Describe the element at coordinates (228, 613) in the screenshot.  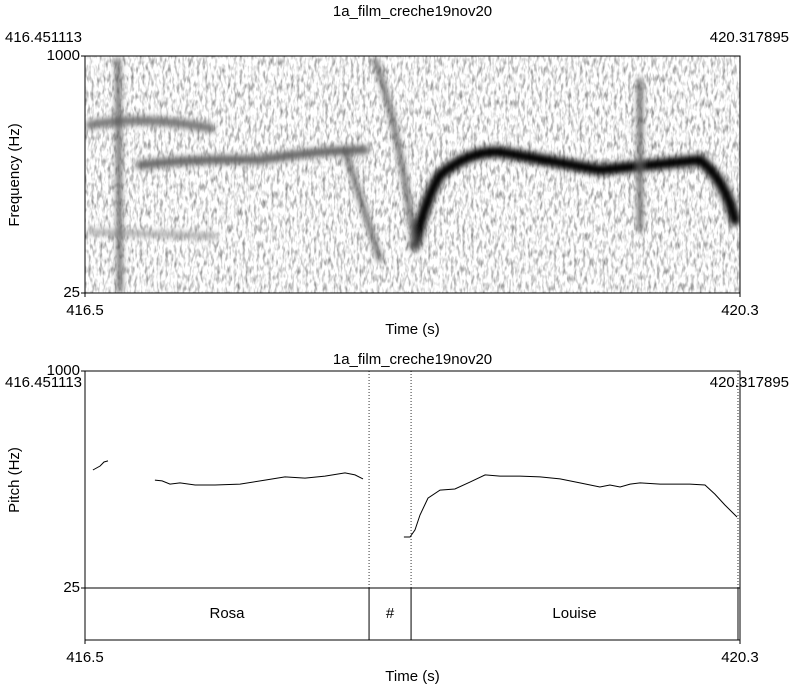
I see `tier-label: Rosa` at that location.